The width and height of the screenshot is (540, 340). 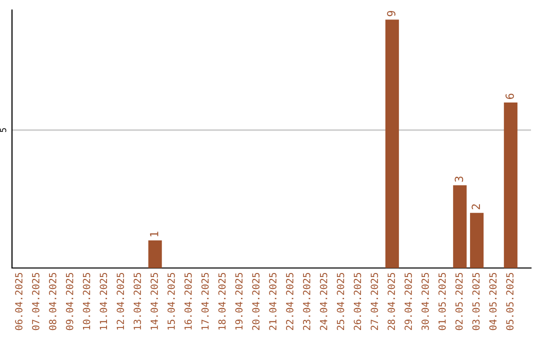 What do you see at coordinates (476, 207) in the screenshot?
I see `data-label: 2` at bounding box center [476, 207].